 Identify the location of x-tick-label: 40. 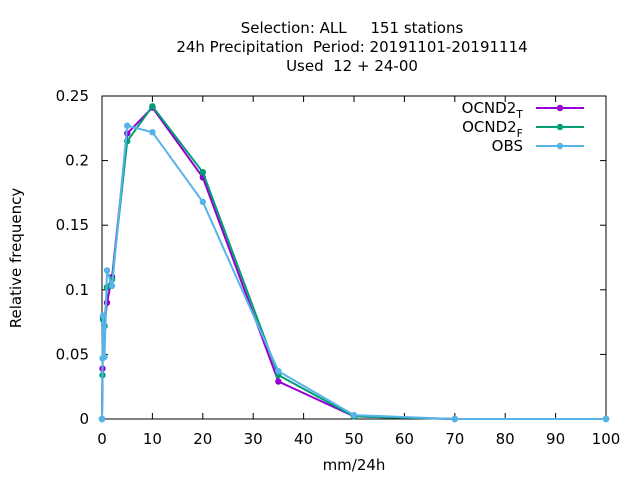
(303, 439).